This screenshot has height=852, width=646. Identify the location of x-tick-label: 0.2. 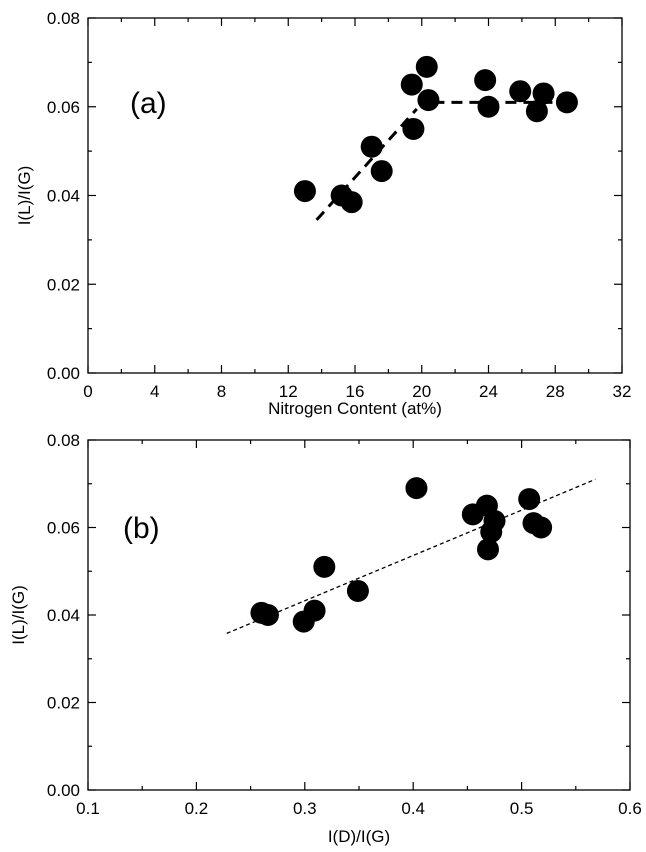
(197, 808).